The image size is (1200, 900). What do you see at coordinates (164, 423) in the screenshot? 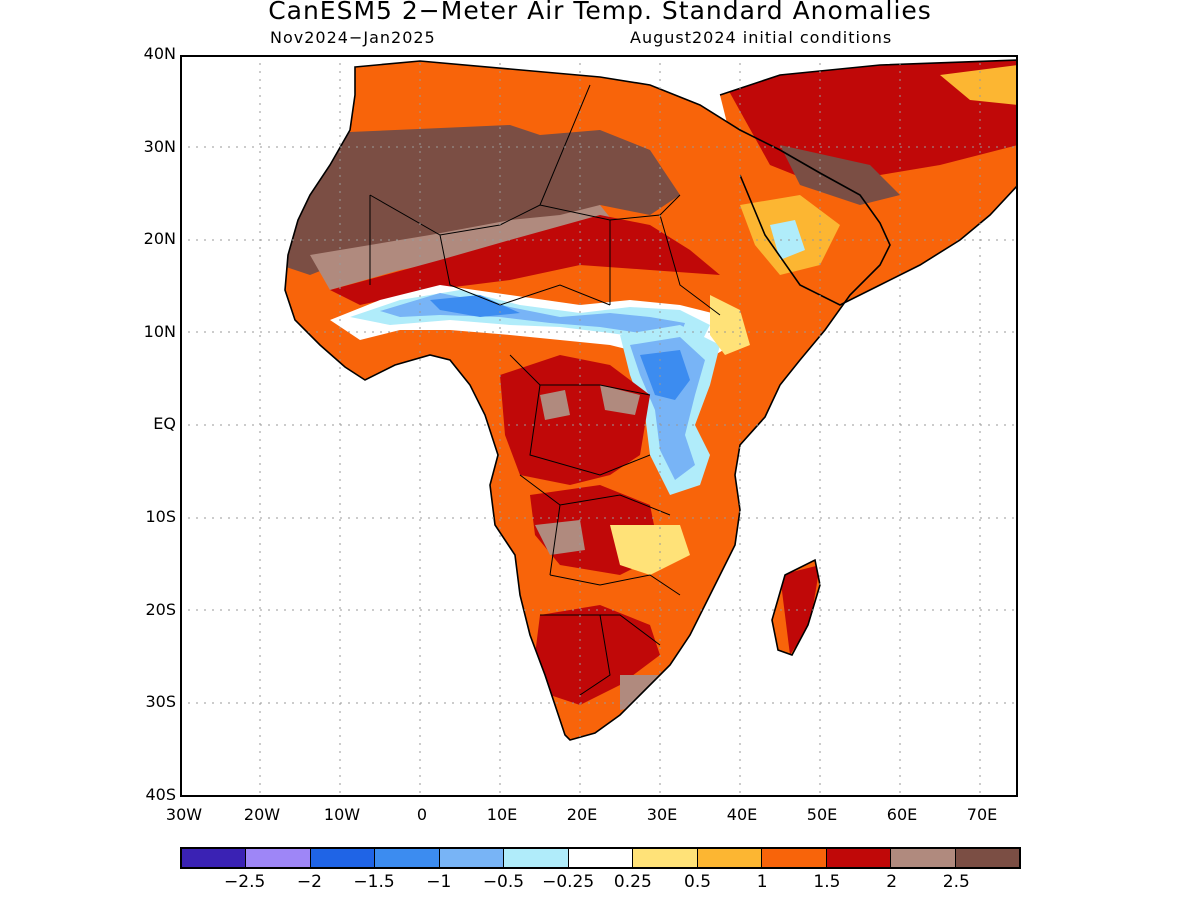
I see `lat-label-eq: EQ` at bounding box center [164, 423].